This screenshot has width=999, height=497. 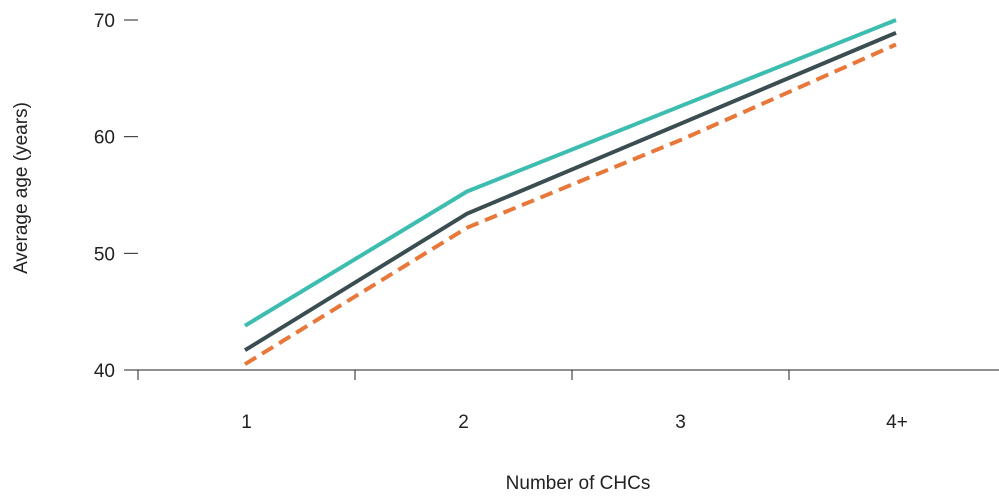 I want to click on y-tick-label: 50, so click(x=104, y=254).